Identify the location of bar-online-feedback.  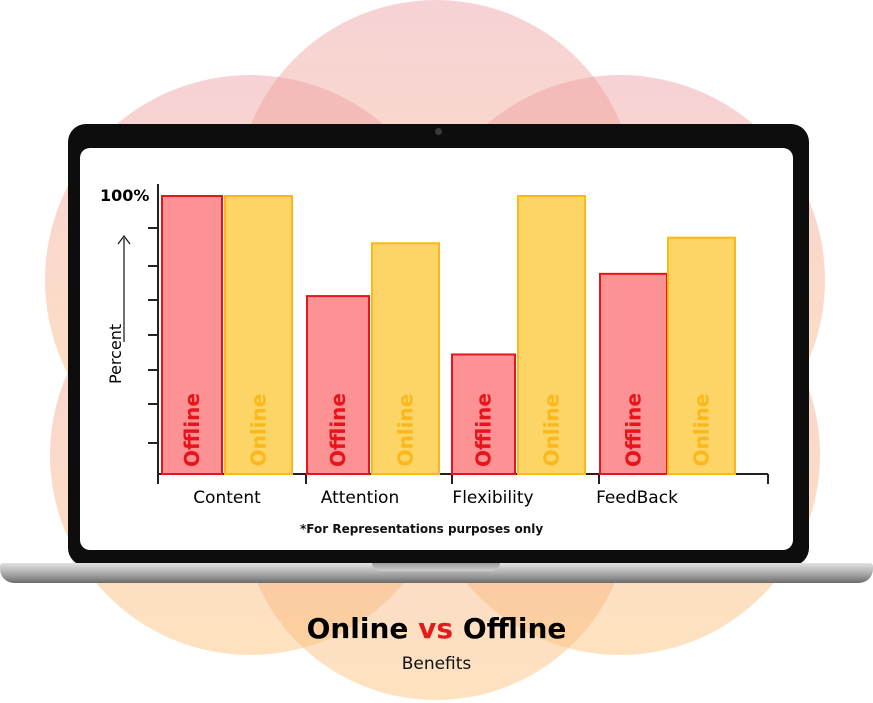
(701, 355).